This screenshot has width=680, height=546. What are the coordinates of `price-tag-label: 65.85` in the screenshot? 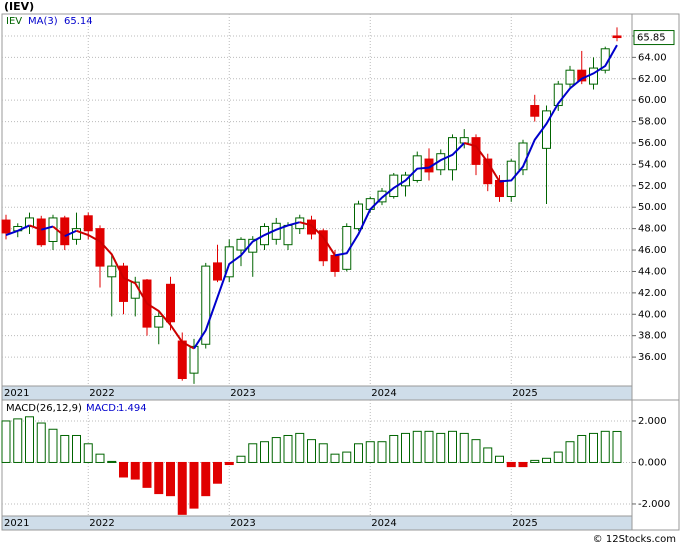 It's located at (651, 38).